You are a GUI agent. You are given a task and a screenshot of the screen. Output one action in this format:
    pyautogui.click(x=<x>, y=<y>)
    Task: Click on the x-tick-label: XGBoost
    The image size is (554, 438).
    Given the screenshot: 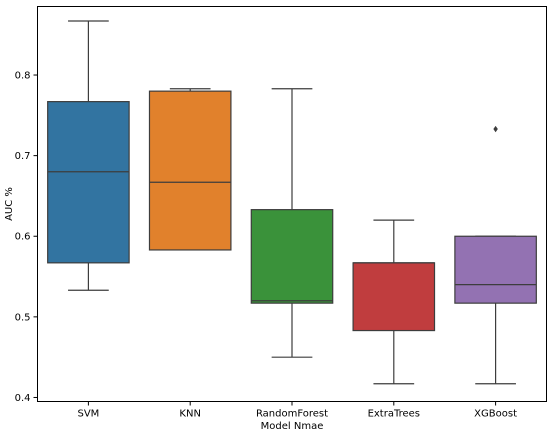 What is the action you would take?
    pyautogui.click(x=495, y=414)
    